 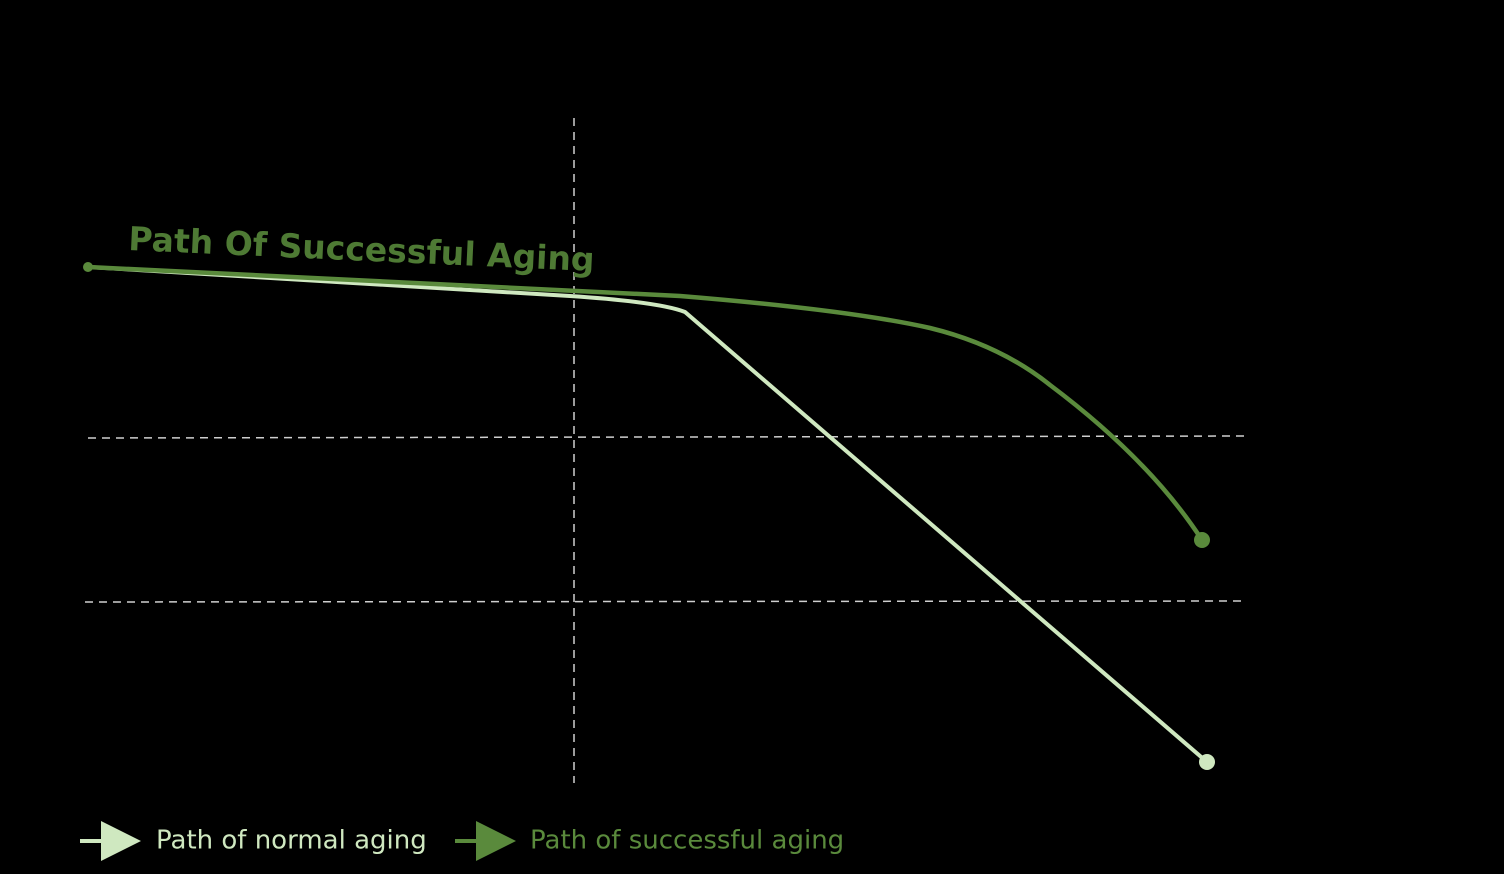 I want to click on normal-aging-end, so click(x=1207, y=762).